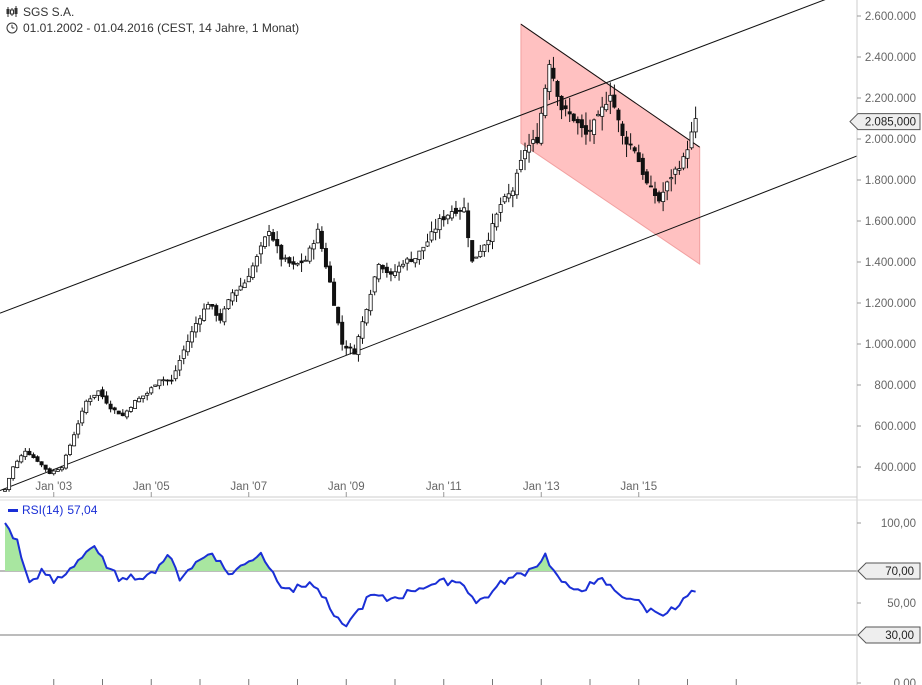  Describe the element at coordinates (49, 12) in the screenshot. I see `page-title: SGS S.A.` at that location.